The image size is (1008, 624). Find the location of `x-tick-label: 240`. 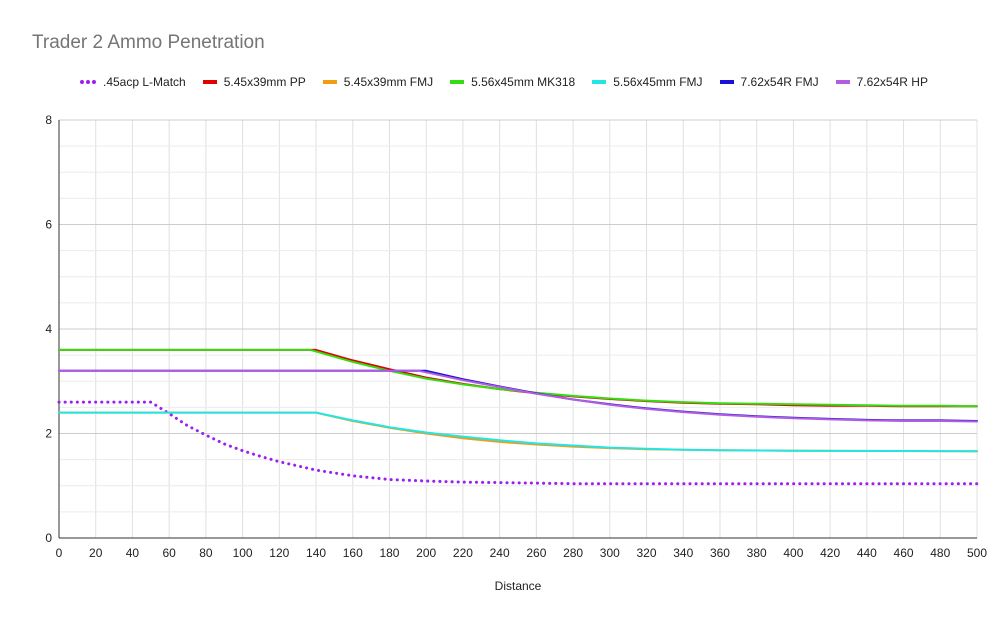

x-tick-label: 240 is located at coordinates (500, 553).